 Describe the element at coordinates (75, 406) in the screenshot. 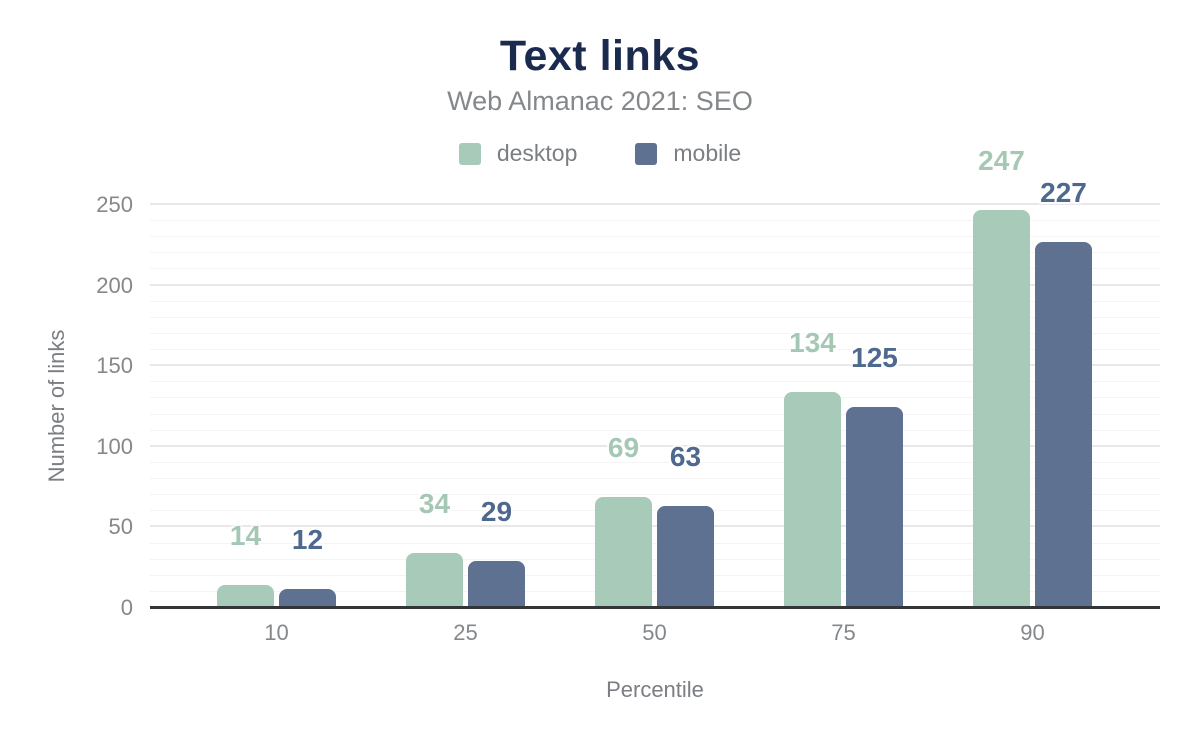

I see `y-axis-ticks: 0 50 100 150 200 250` at that location.